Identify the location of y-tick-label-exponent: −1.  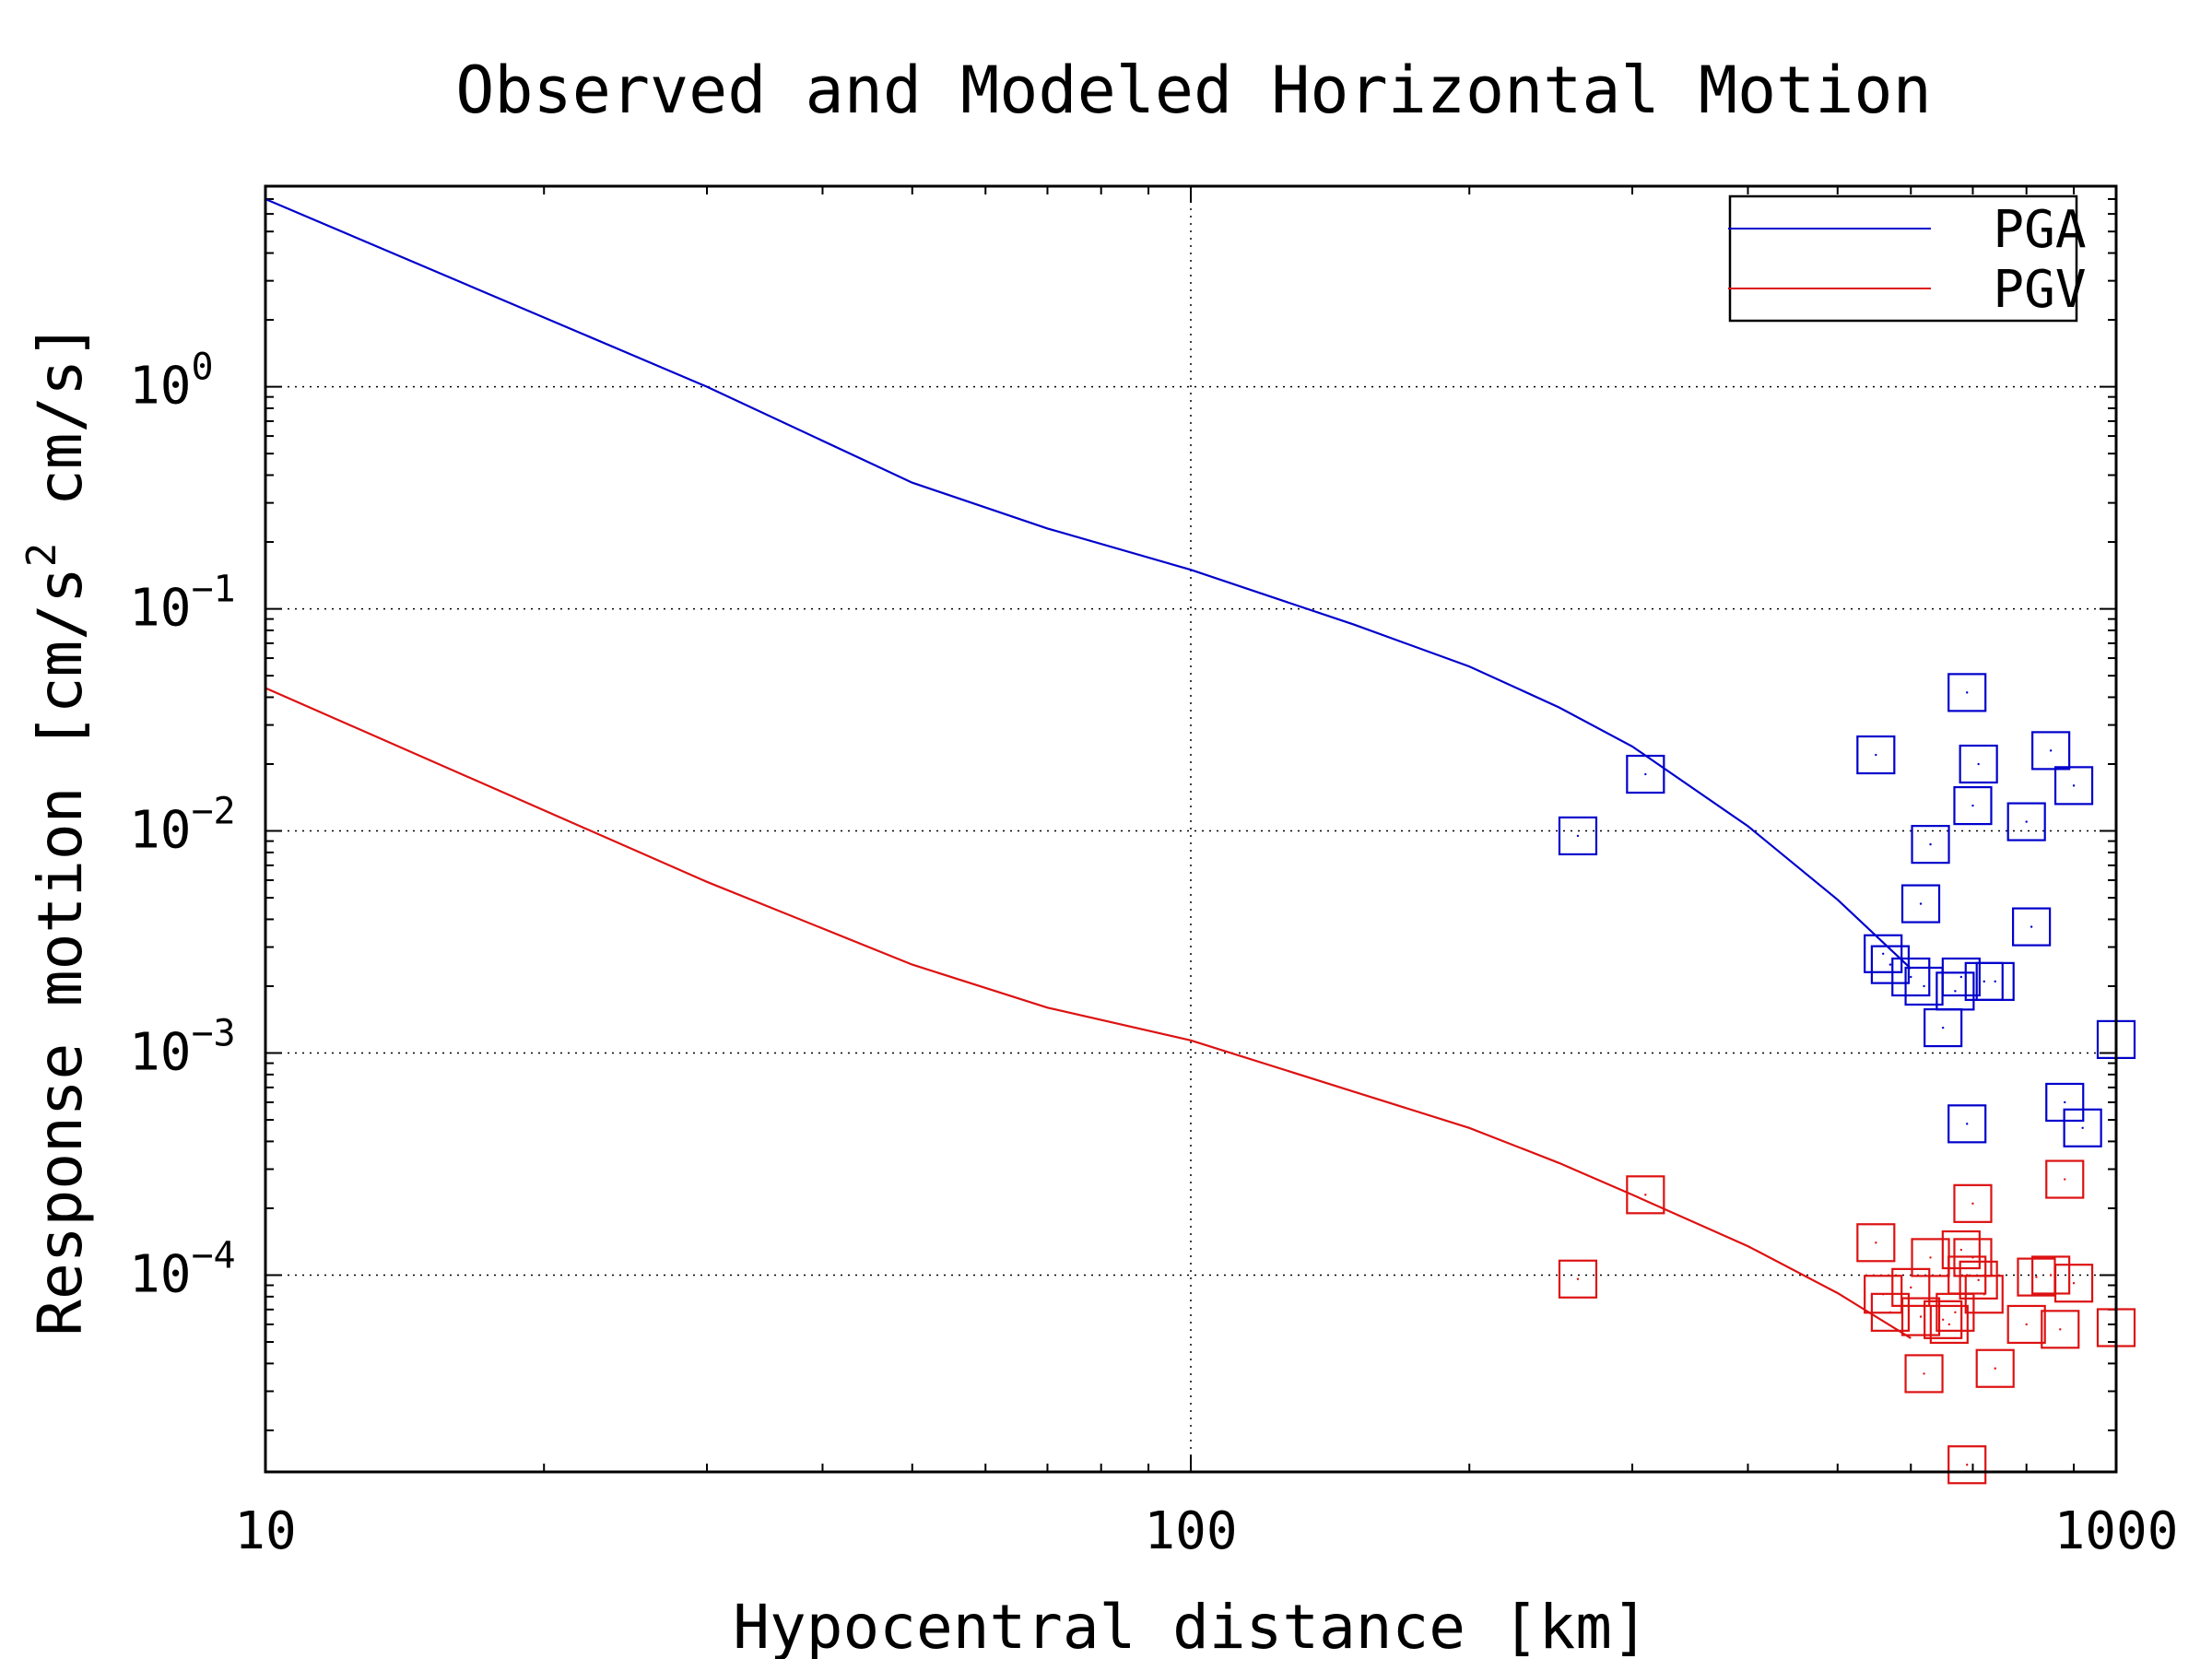
(213, 590).